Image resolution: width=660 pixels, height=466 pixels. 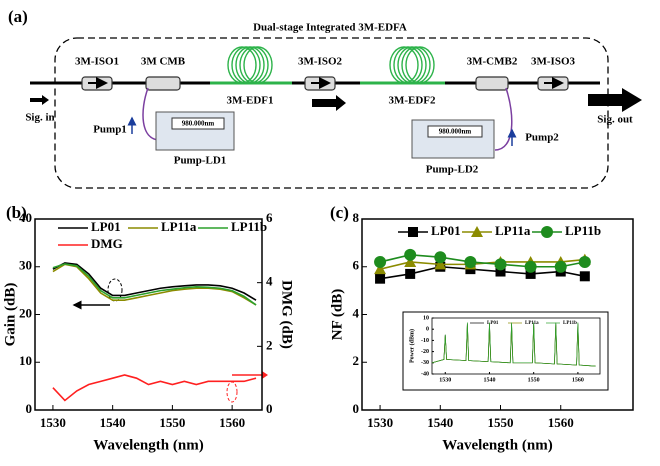 I want to click on pump-label: Pump2, so click(x=542, y=138).